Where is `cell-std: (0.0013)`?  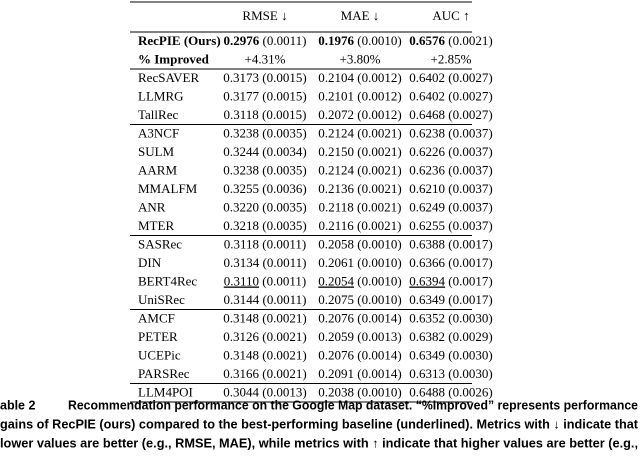 cell-std: (0.0013) is located at coordinates (284, 391).